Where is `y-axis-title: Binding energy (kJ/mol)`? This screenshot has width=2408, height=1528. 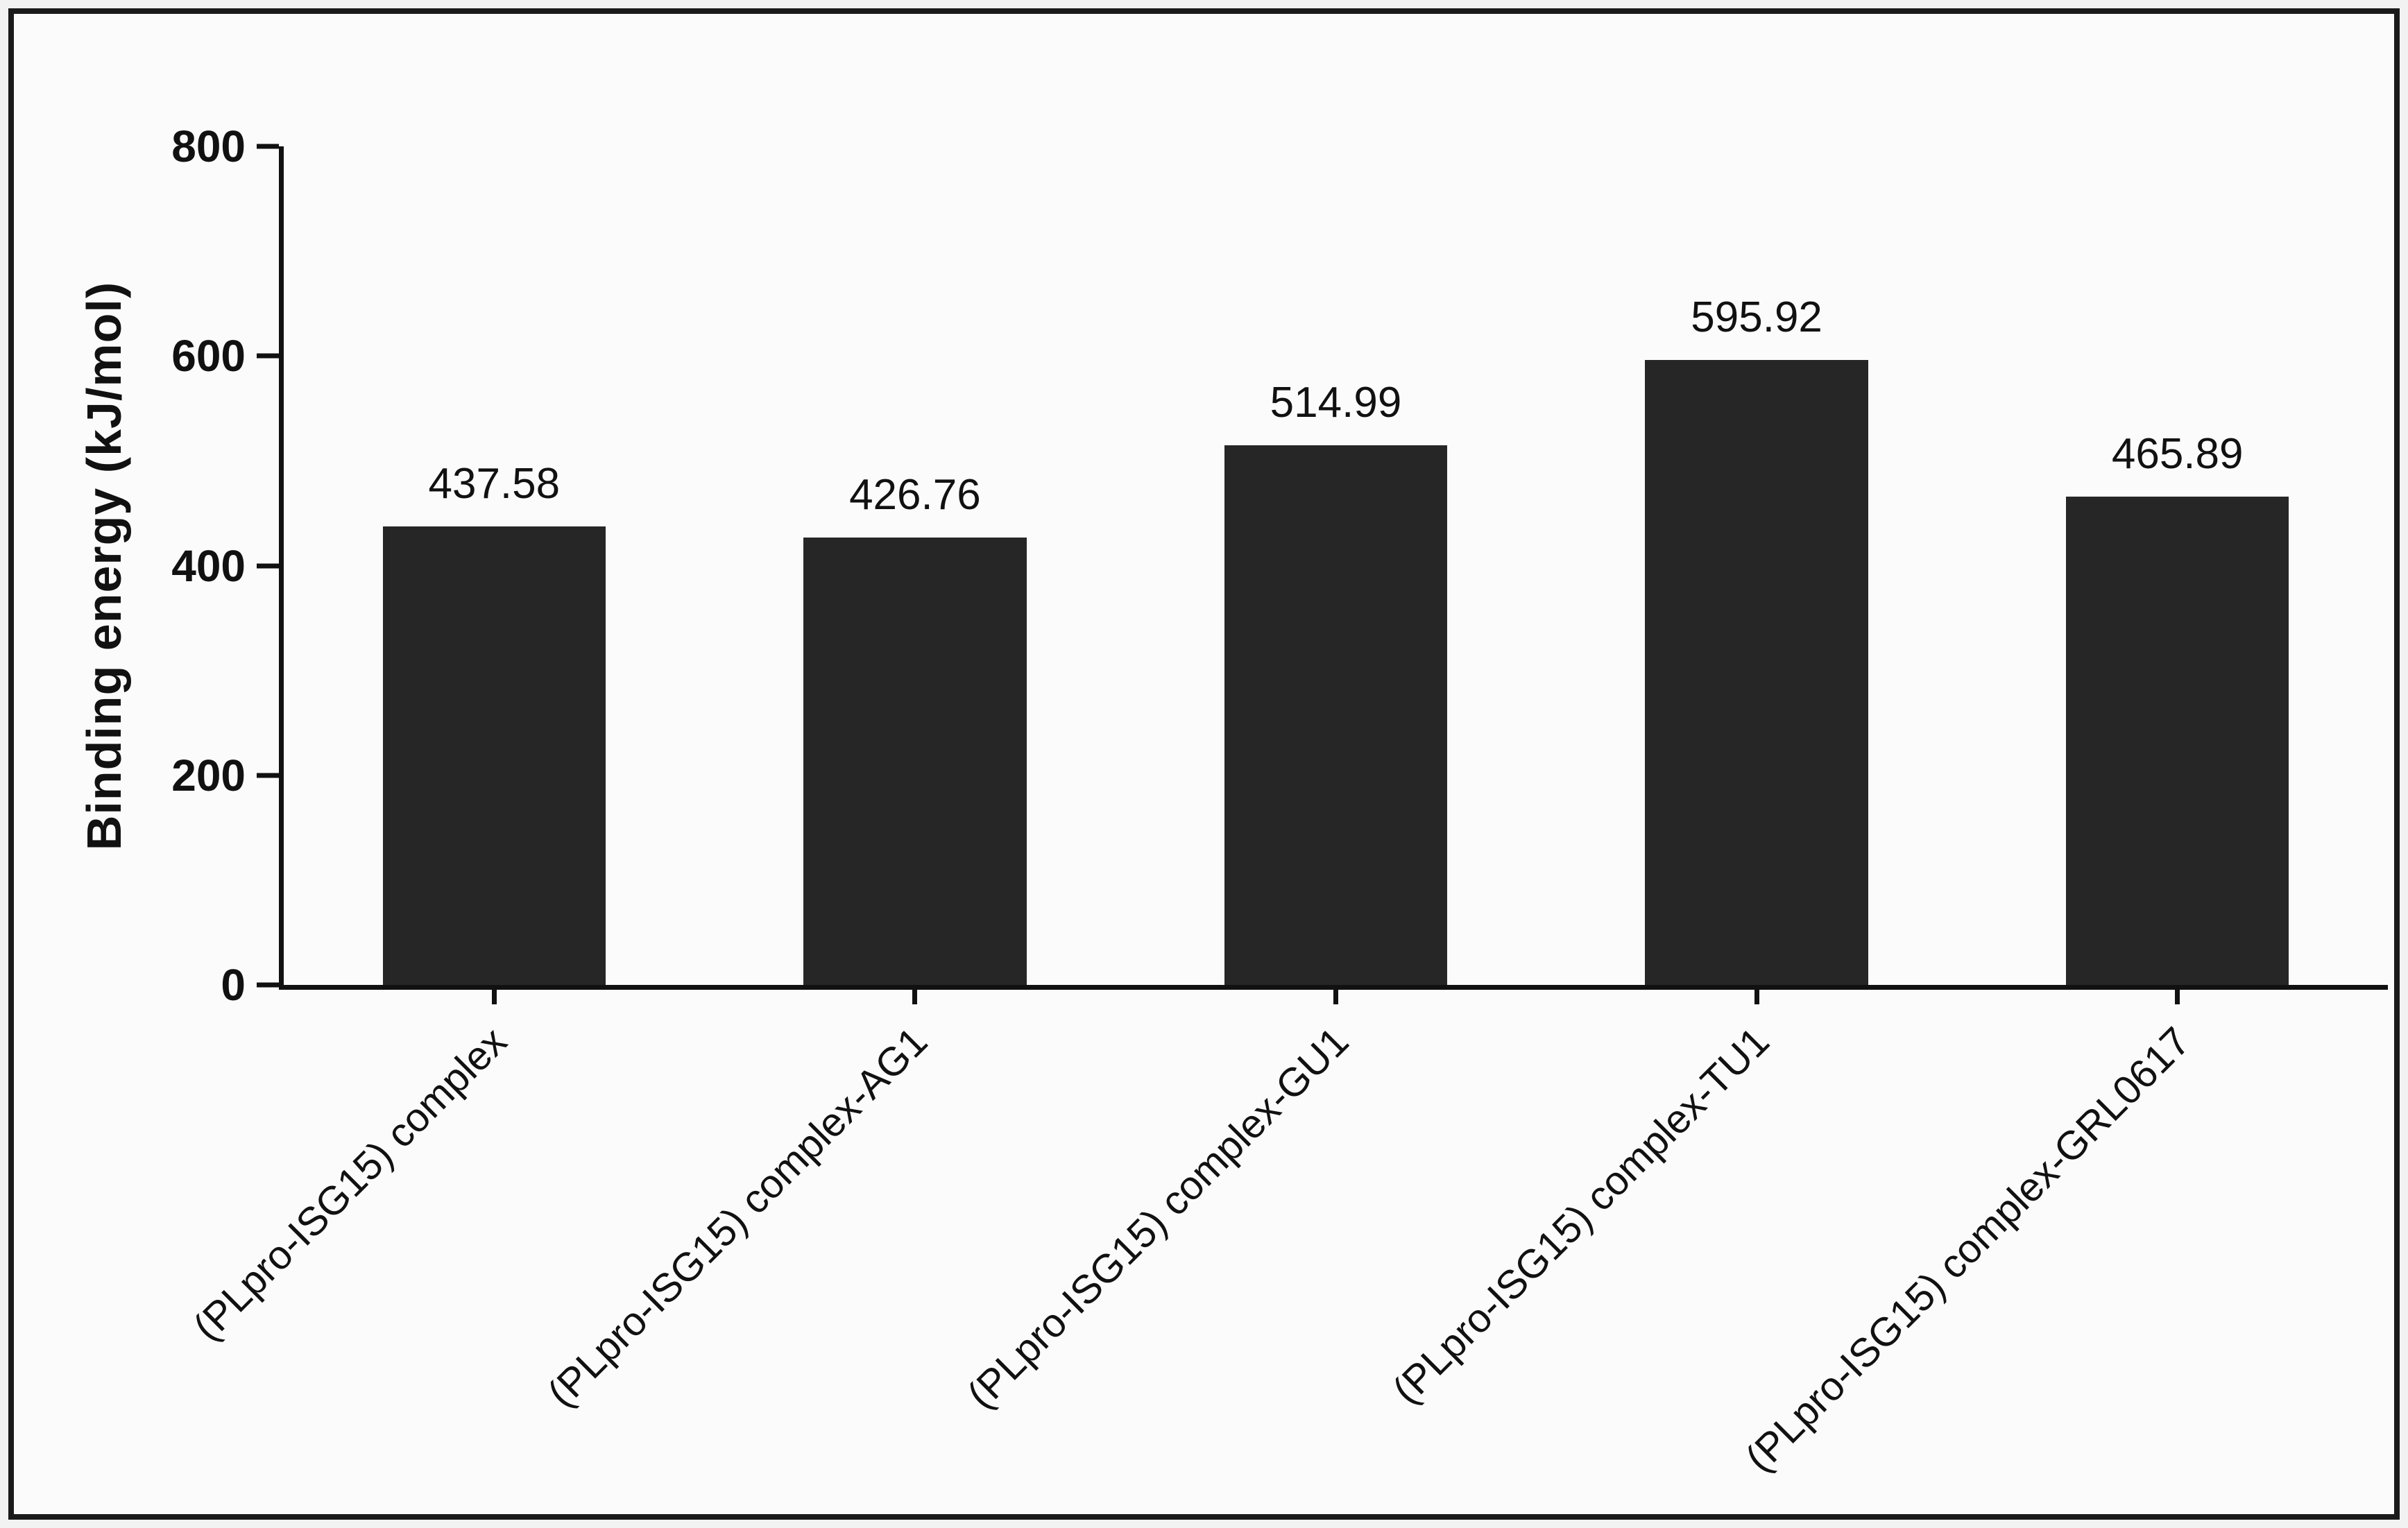 y-axis-title: Binding energy (kJ/mol) is located at coordinates (104, 566).